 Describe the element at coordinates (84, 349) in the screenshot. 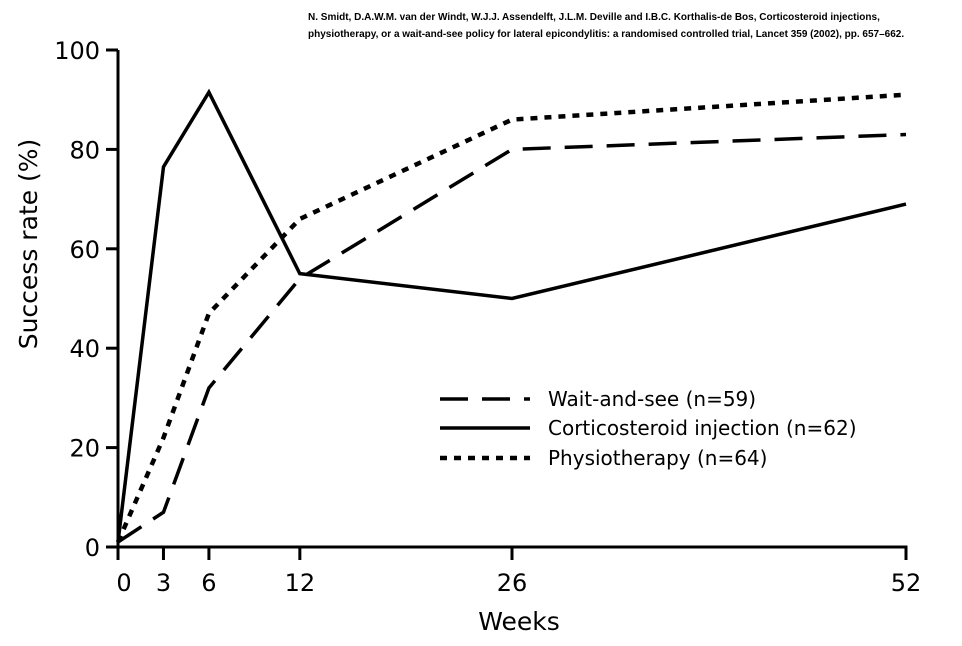

I see `y-tick-label: 40` at that location.